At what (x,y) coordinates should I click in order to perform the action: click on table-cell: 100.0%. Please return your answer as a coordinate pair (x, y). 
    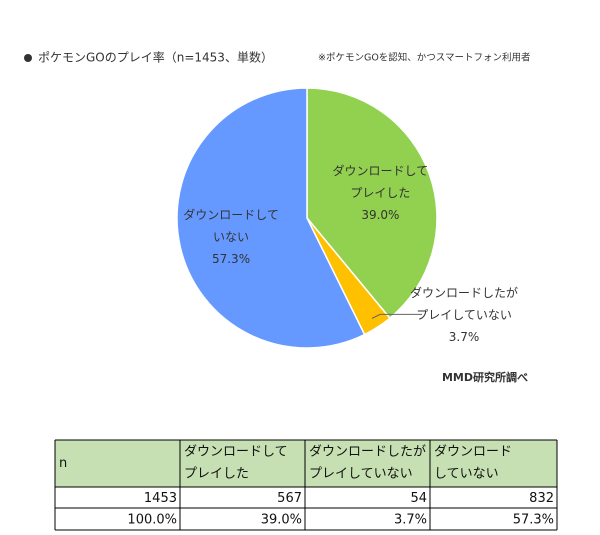
    Looking at the image, I should click on (152, 520).